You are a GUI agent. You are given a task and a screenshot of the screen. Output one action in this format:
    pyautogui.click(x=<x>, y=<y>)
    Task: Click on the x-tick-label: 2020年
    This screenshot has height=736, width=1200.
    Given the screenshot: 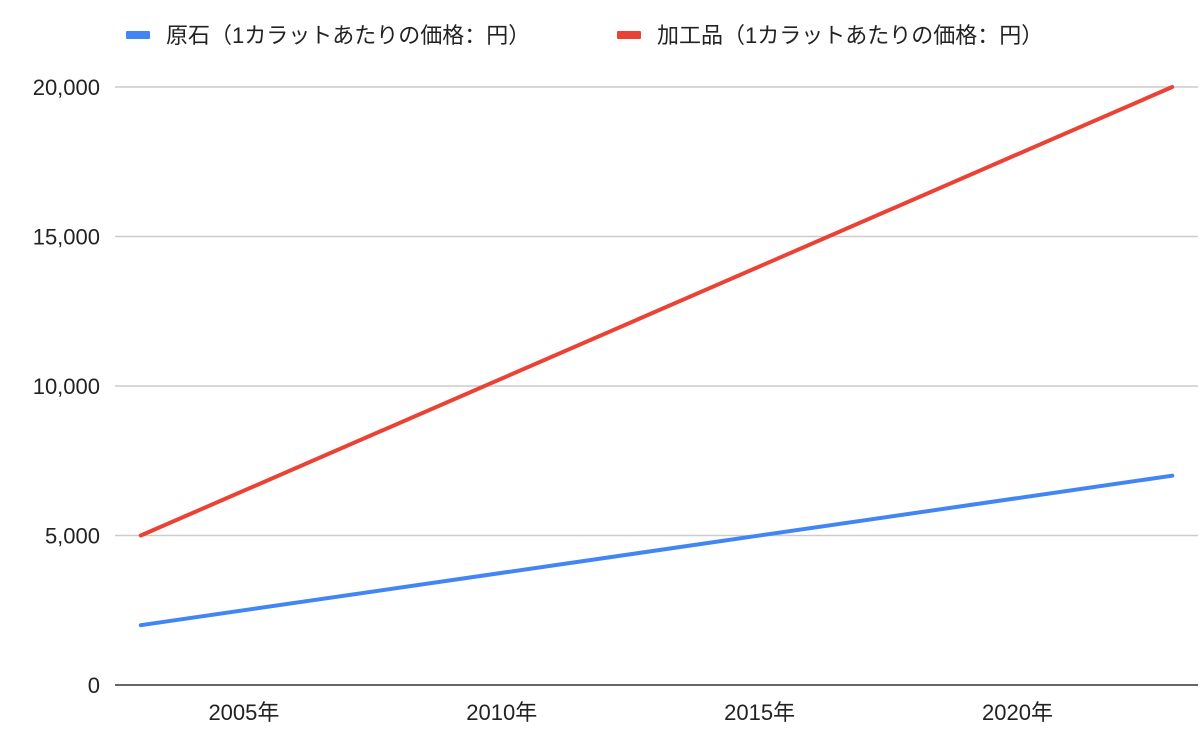 What is the action you would take?
    pyautogui.click(x=1017, y=712)
    